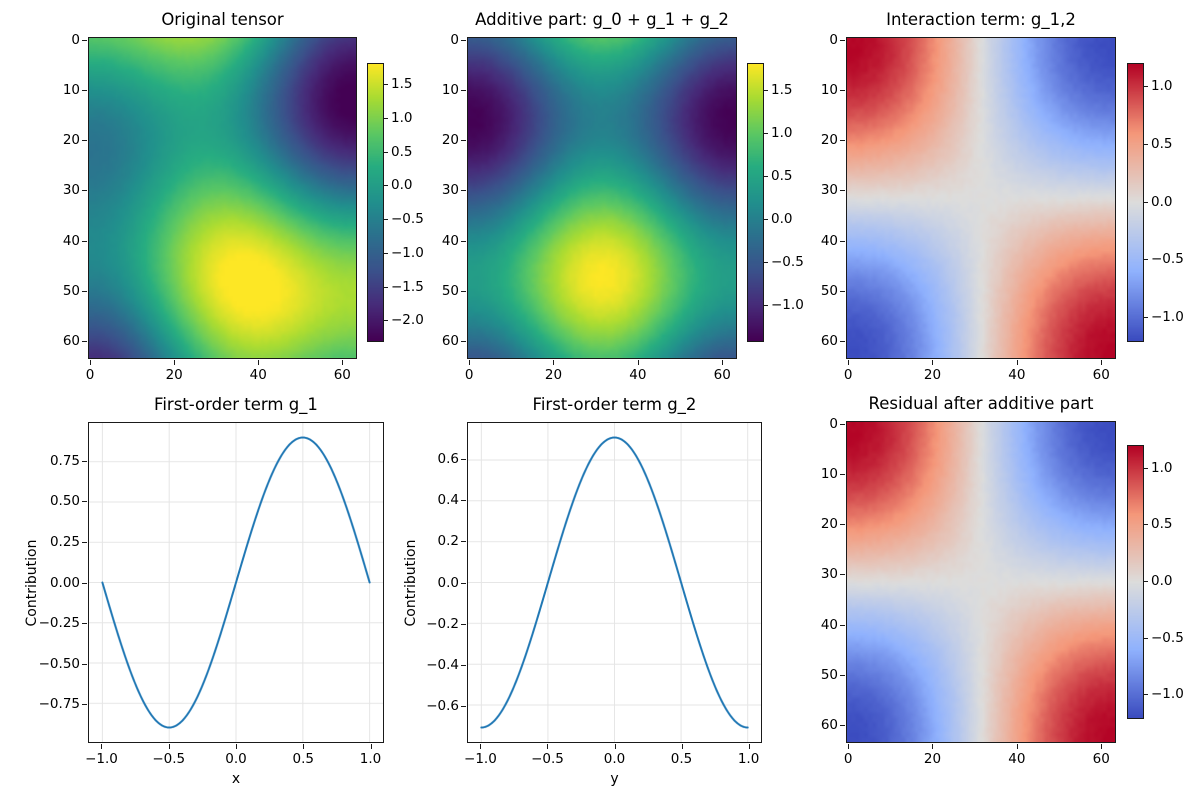 Image resolution: width=1200 pixels, height=800 pixels. What do you see at coordinates (981, 403) in the screenshot?
I see `panel-title-residual: Residual after additive part` at bounding box center [981, 403].